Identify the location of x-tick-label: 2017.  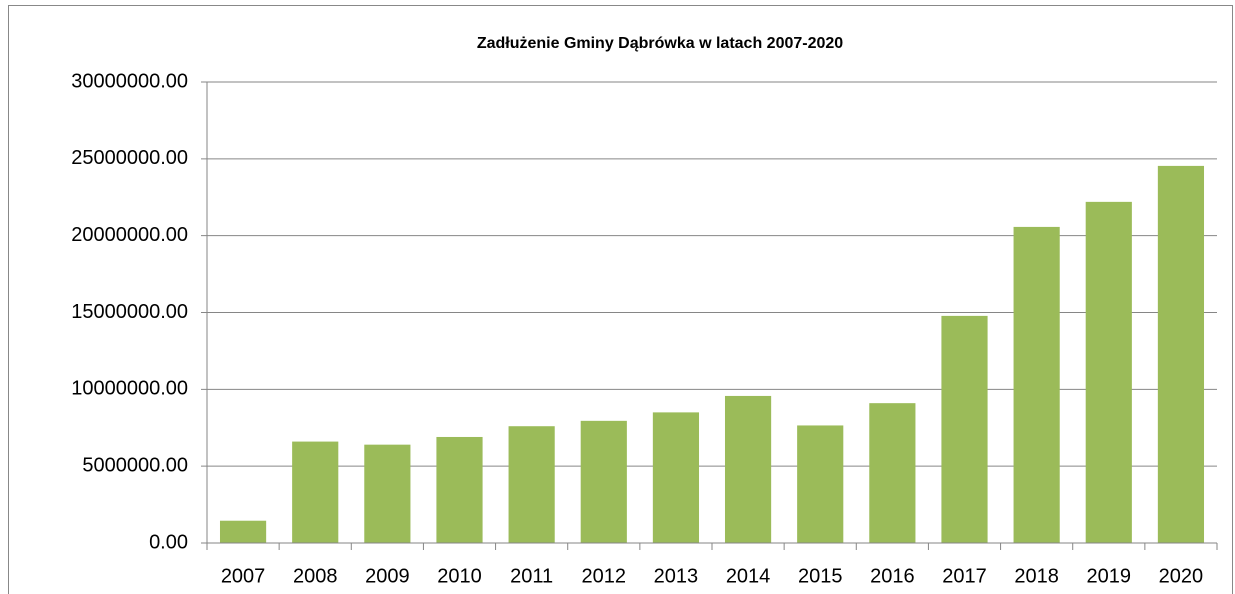
(964, 576).